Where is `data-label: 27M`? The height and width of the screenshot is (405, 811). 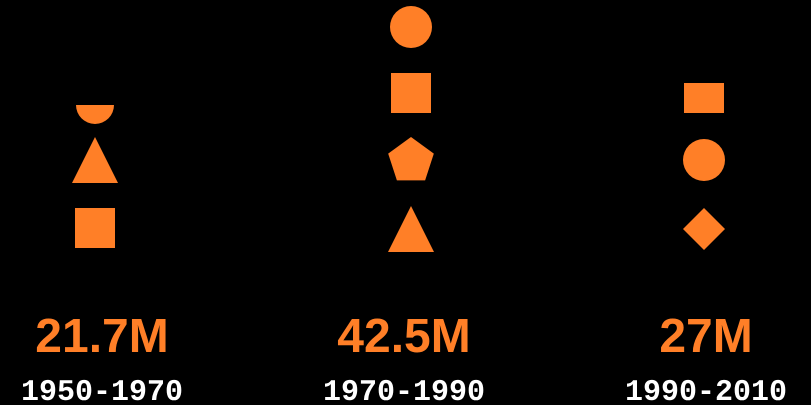
data-label: 27M is located at coordinates (706, 336).